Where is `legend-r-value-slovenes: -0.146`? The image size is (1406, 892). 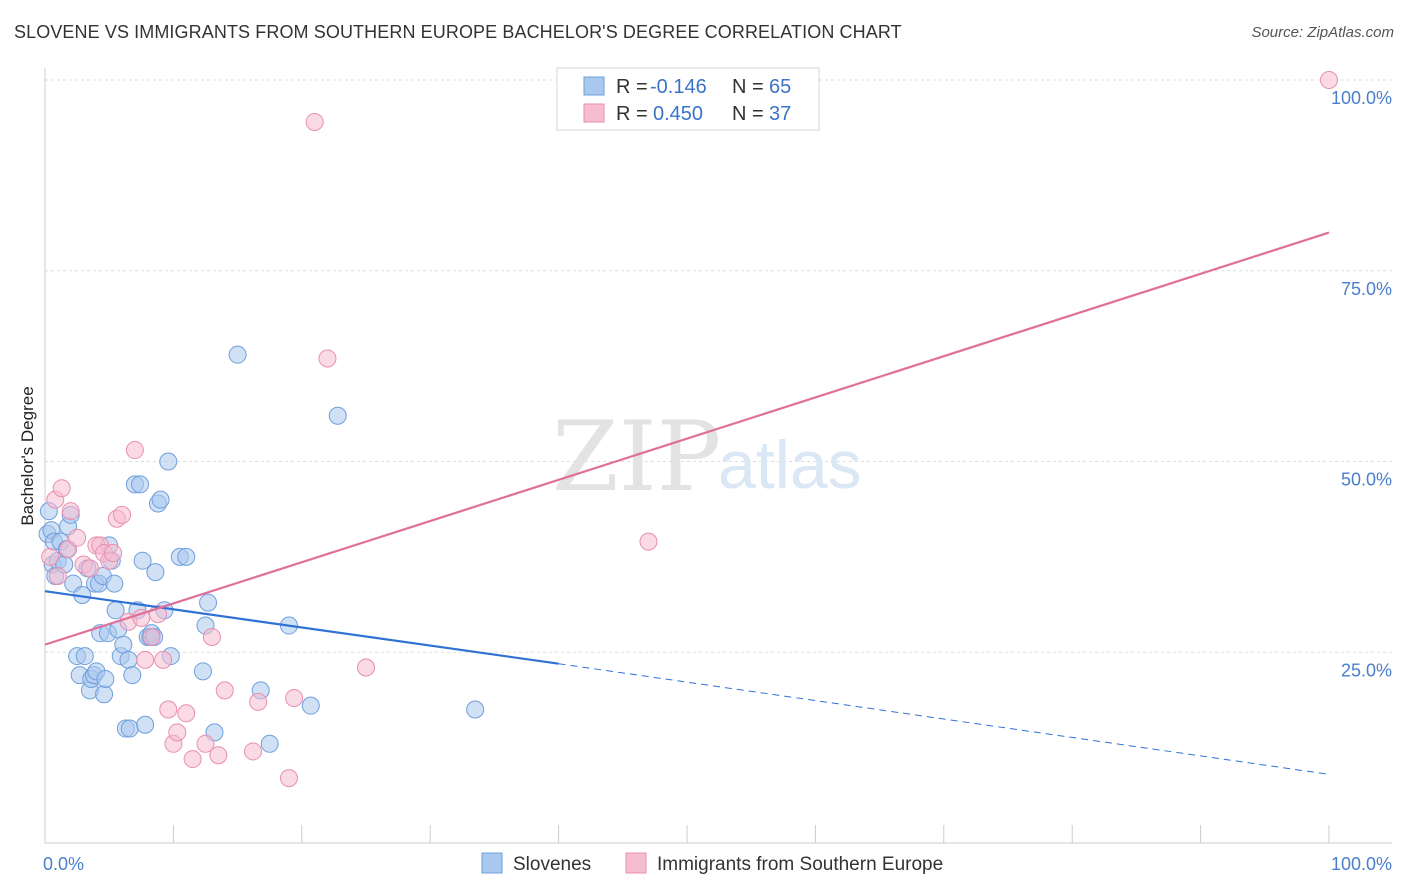
legend-r-value-slovenes: -0.146 is located at coordinates (678, 87).